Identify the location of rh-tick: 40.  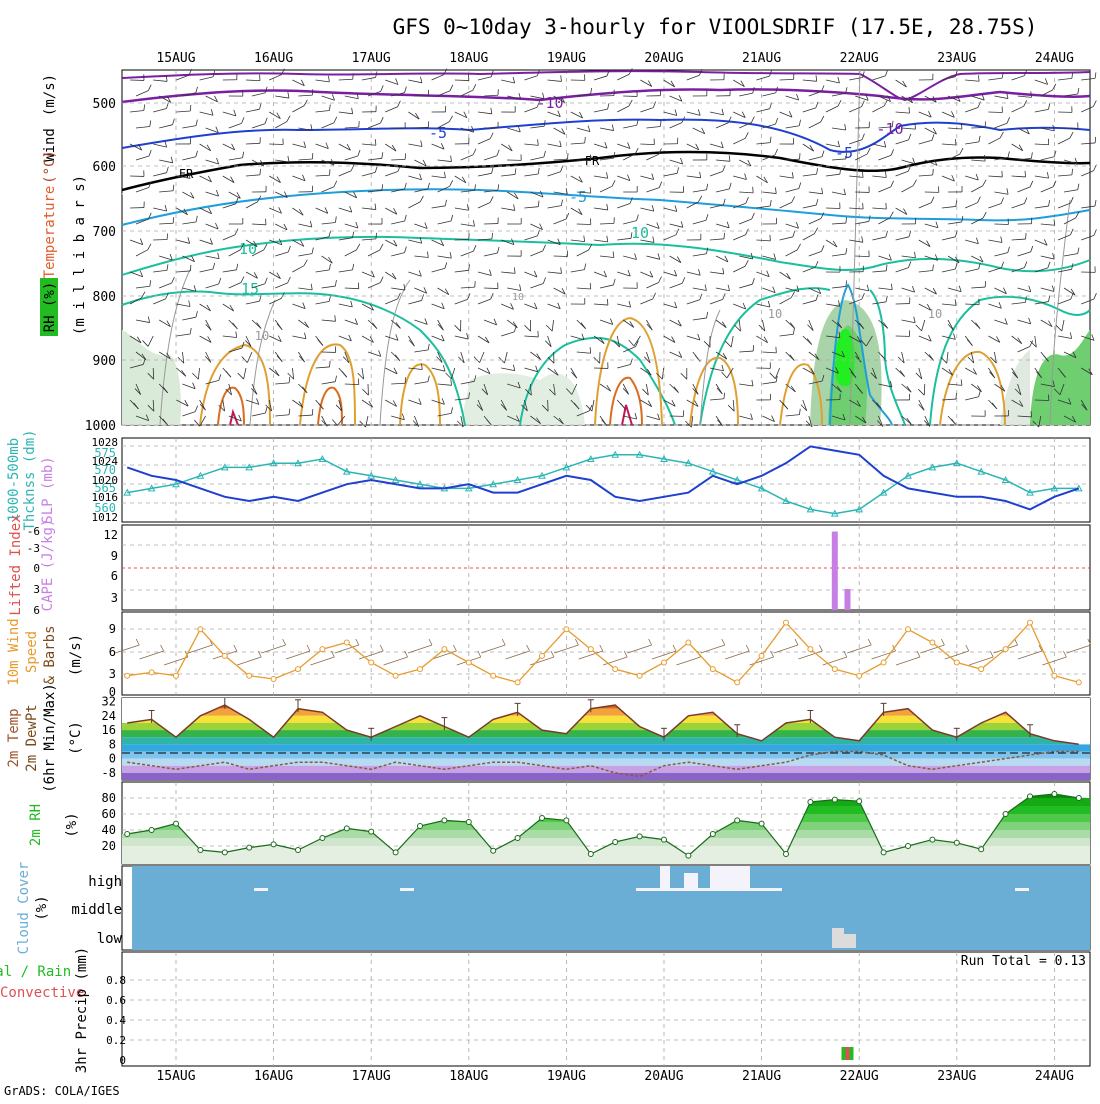
(109, 830).